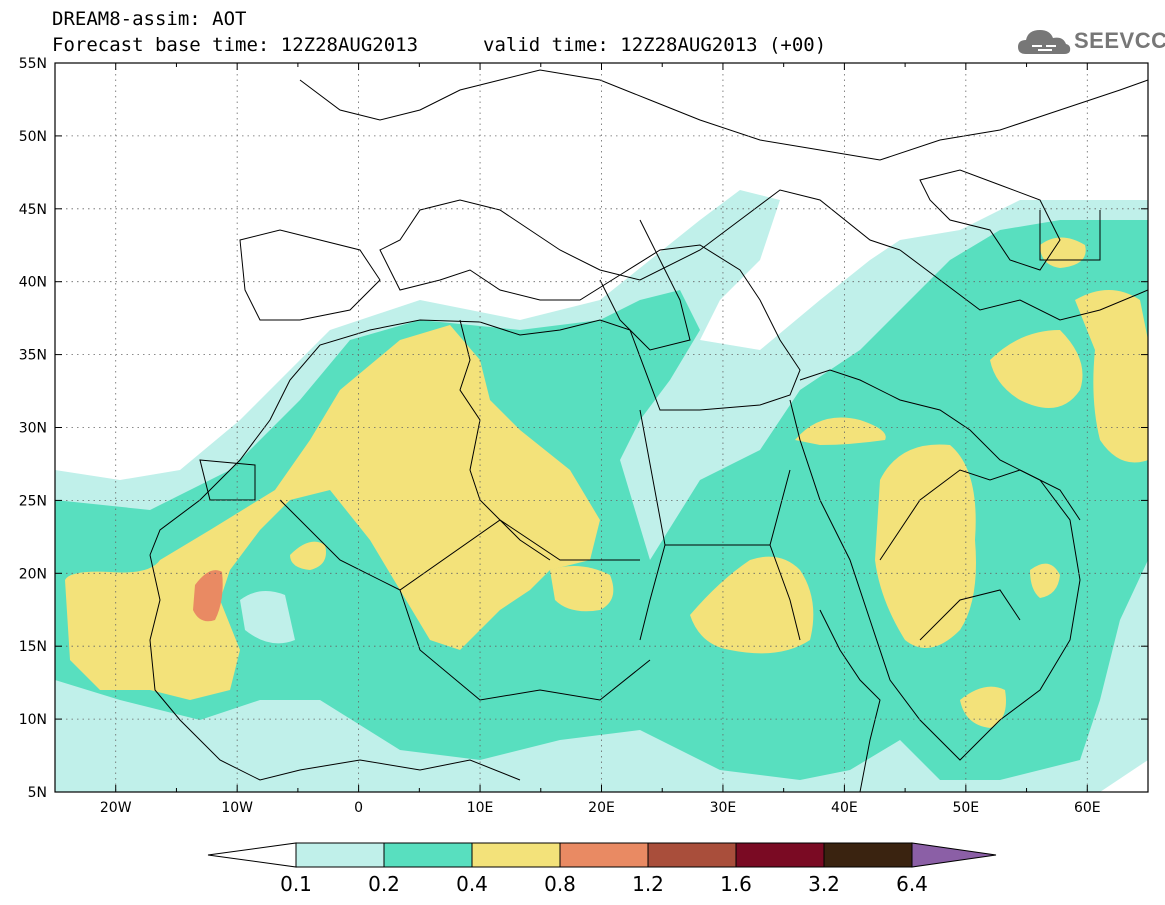 Image resolution: width=1165 pixels, height=905 pixels. I want to click on lat-label: 10N, so click(33, 720).